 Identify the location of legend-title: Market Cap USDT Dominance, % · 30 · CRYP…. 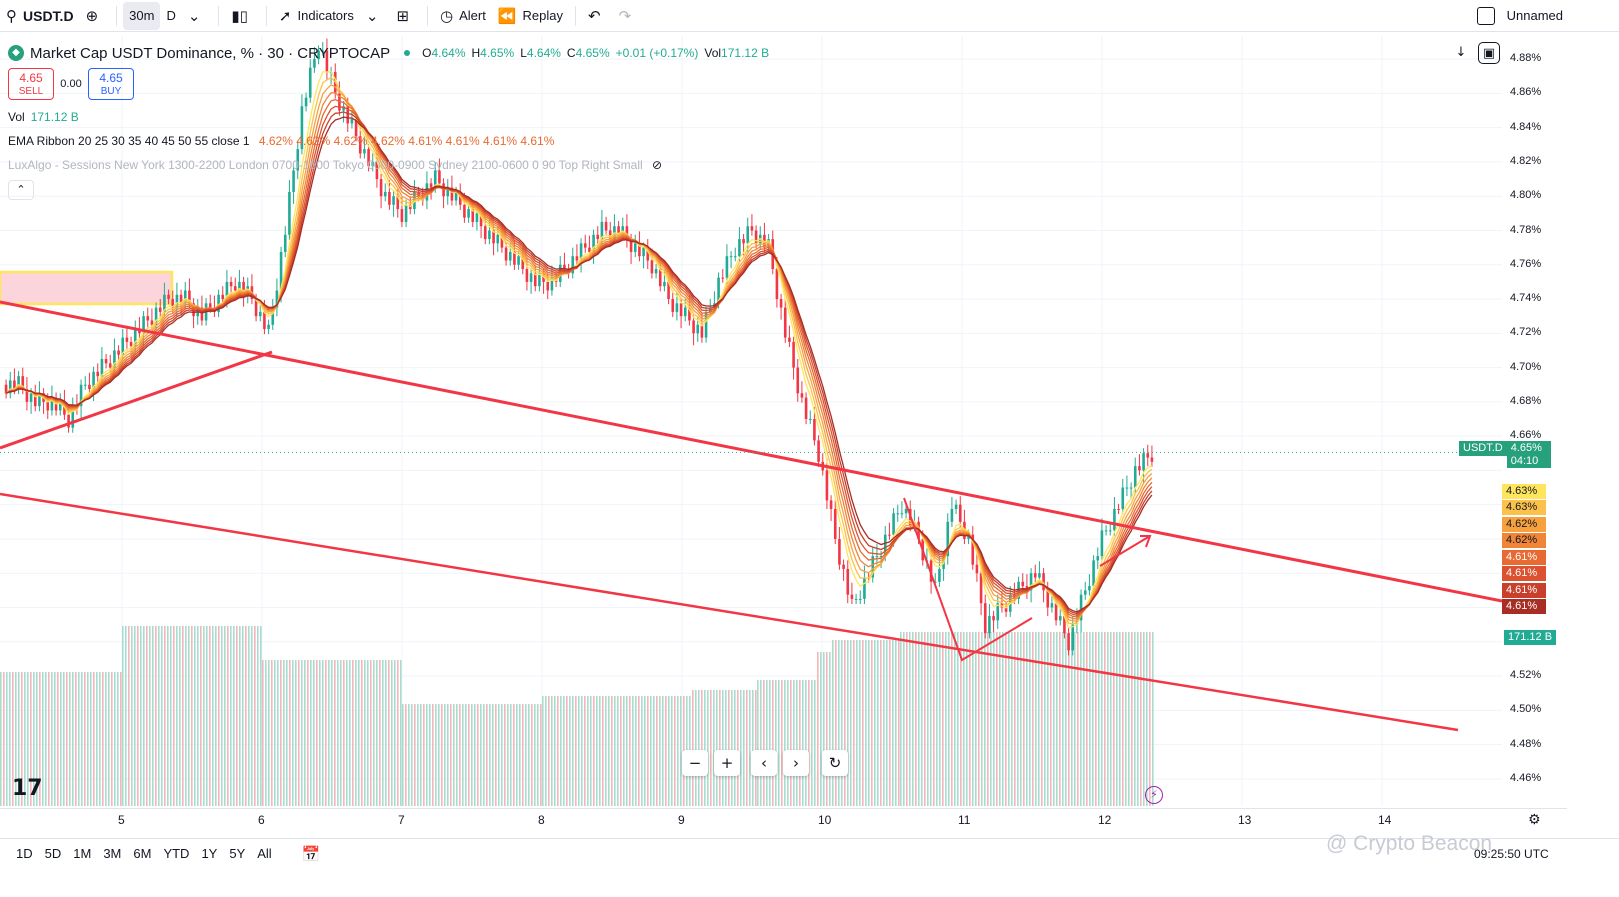
(210, 53).